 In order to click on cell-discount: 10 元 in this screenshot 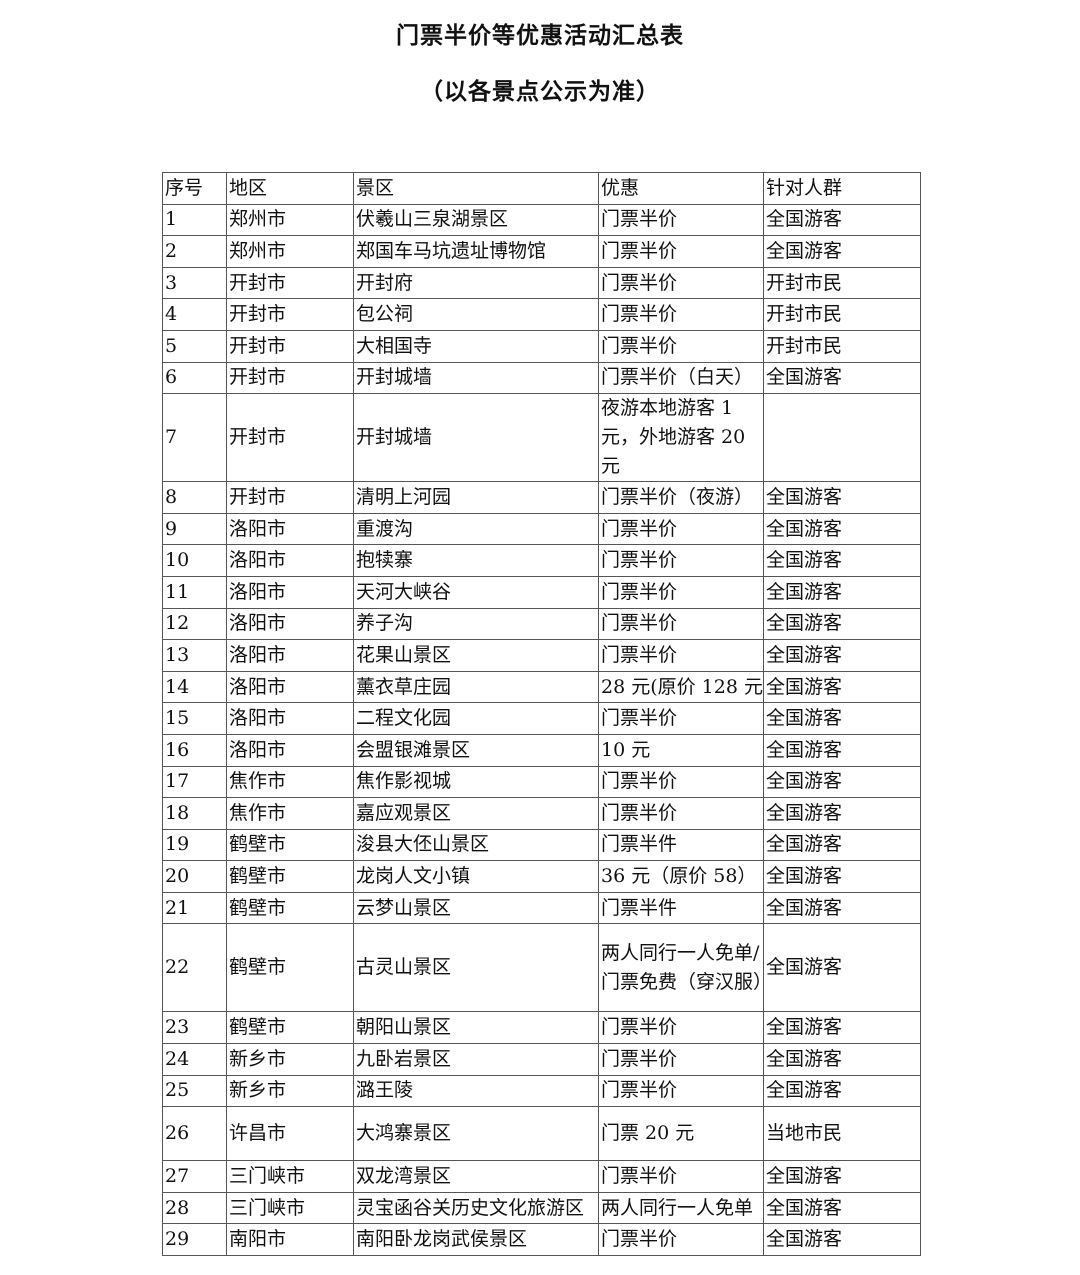, I will do `click(681, 750)`.